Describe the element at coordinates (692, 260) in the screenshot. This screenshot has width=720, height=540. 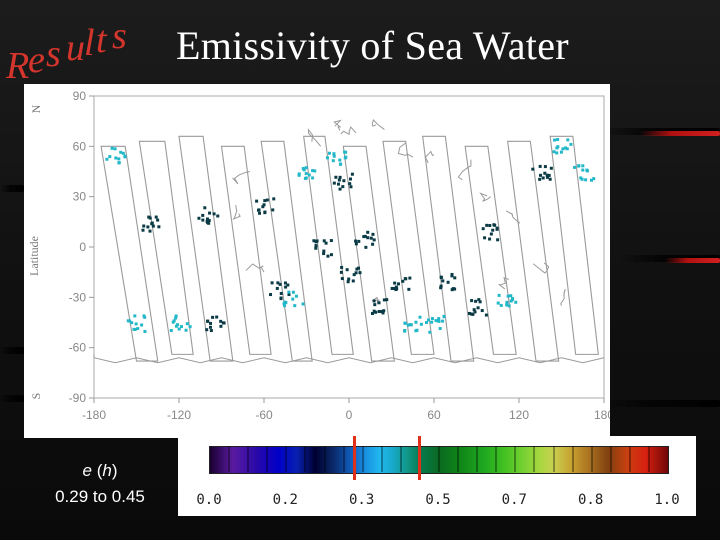
I see `background-stripe` at that location.